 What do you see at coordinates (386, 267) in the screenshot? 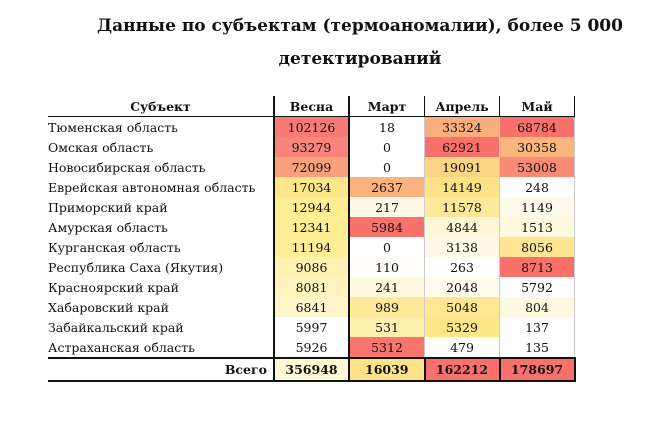
I see `value-cell-march: 110` at bounding box center [386, 267].